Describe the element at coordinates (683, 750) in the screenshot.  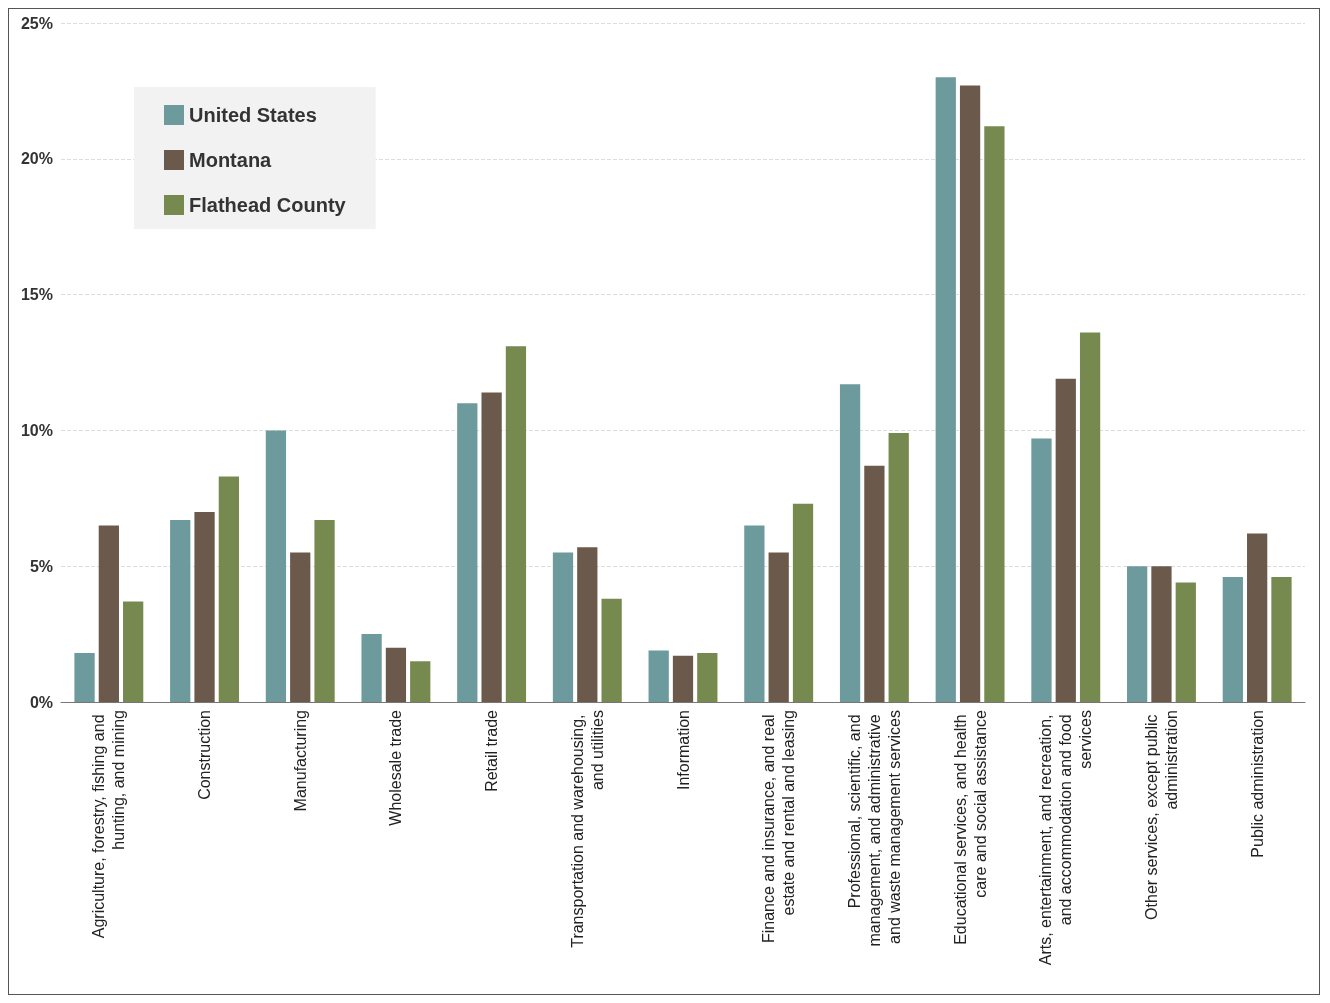
I see `x-tick-label: Information` at that location.